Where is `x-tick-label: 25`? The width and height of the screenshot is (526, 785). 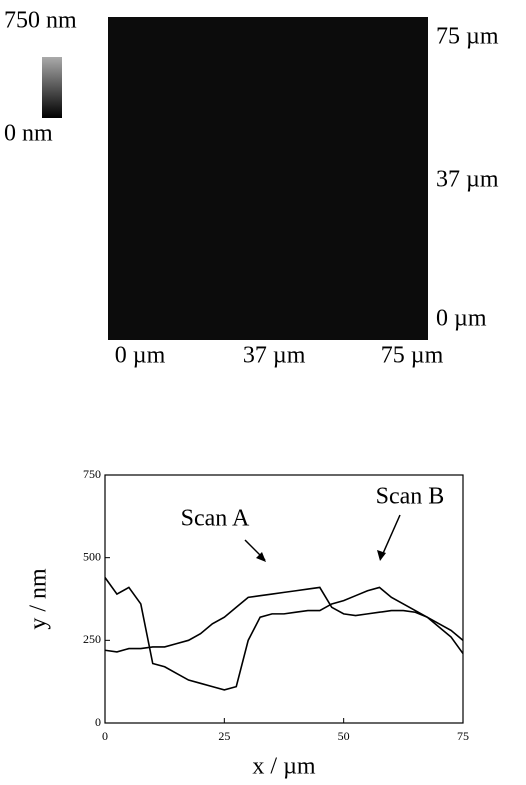
x-tick-label: 25 is located at coordinates (224, 736).